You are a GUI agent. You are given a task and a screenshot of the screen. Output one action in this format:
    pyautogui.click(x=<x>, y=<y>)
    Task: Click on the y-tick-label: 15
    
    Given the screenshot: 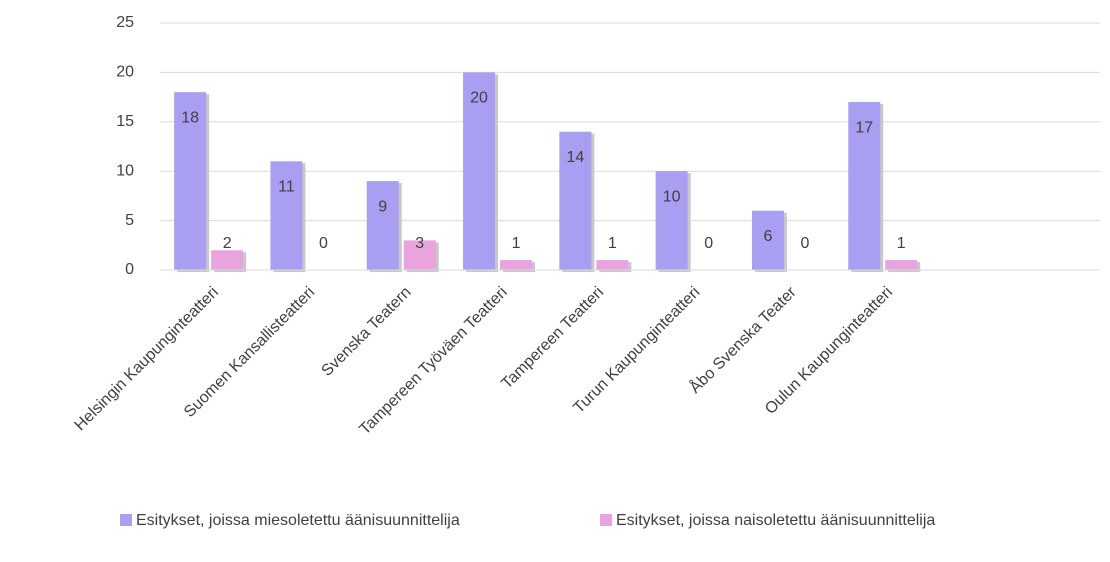 What is the action you would take?
    pyautogui.click(x=125, y=121)
    